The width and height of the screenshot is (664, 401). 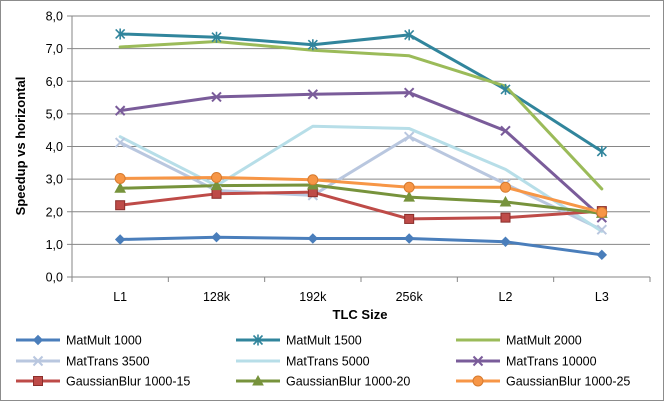 I want to click on y-axis-ticks: 0,0 1,0 2,0 3,0 4,0 5,0 6,0 7,0 8,0, so click(x=59, y=147).